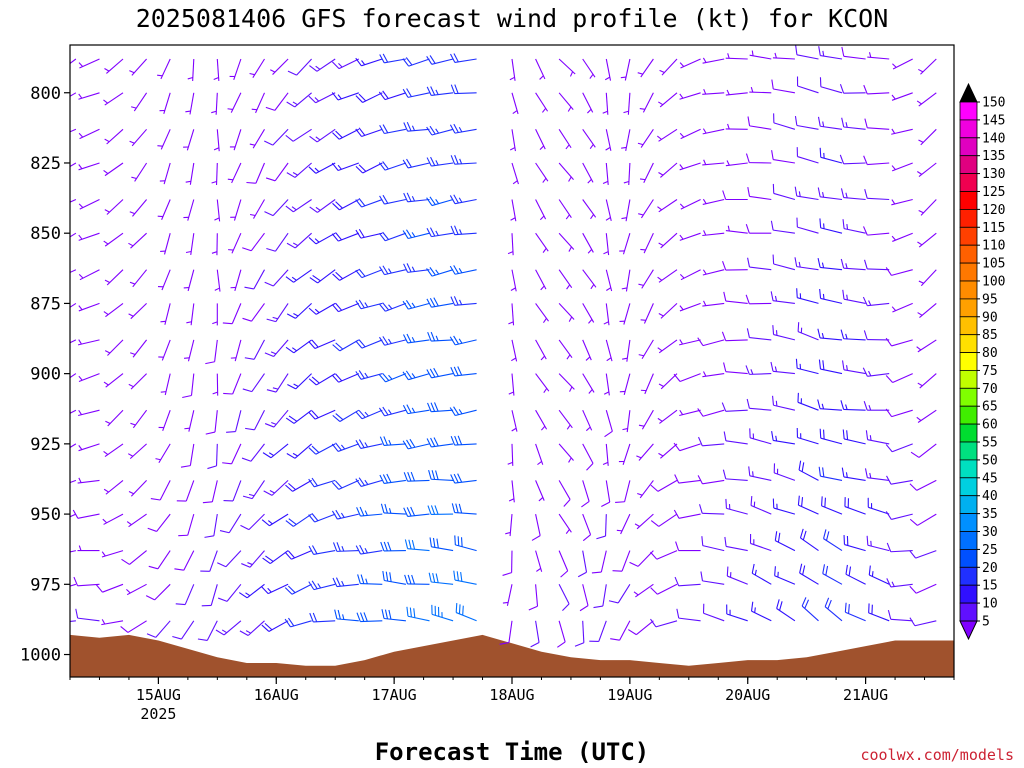 Image resolution: width=1024 pixels, height=768 pixels. Describe the element at coordinates (968, 92) in the screenshot. I see `colorbar-top-arrow` at that location.